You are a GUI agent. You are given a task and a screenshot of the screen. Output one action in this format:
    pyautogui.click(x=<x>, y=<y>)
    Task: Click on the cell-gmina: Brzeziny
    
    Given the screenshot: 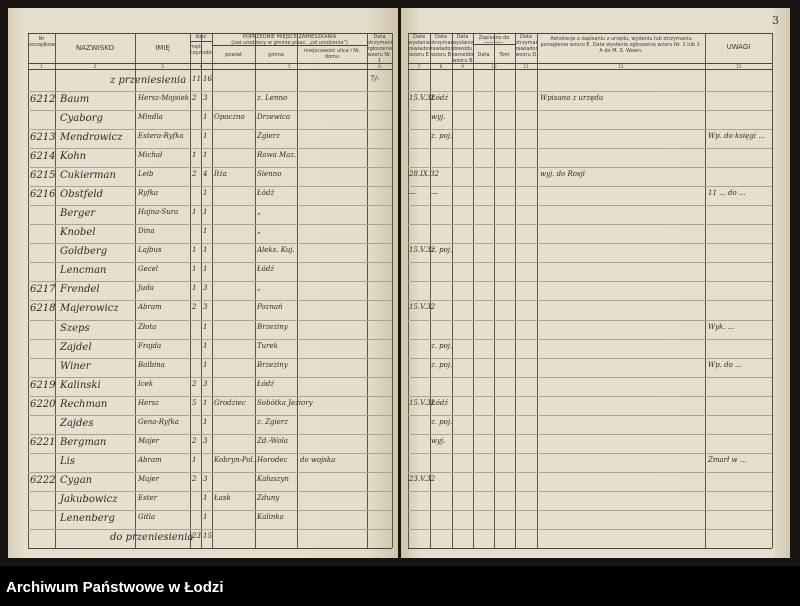 What is the action you would take?
    pyautogui.click(x=272, y=327)
    